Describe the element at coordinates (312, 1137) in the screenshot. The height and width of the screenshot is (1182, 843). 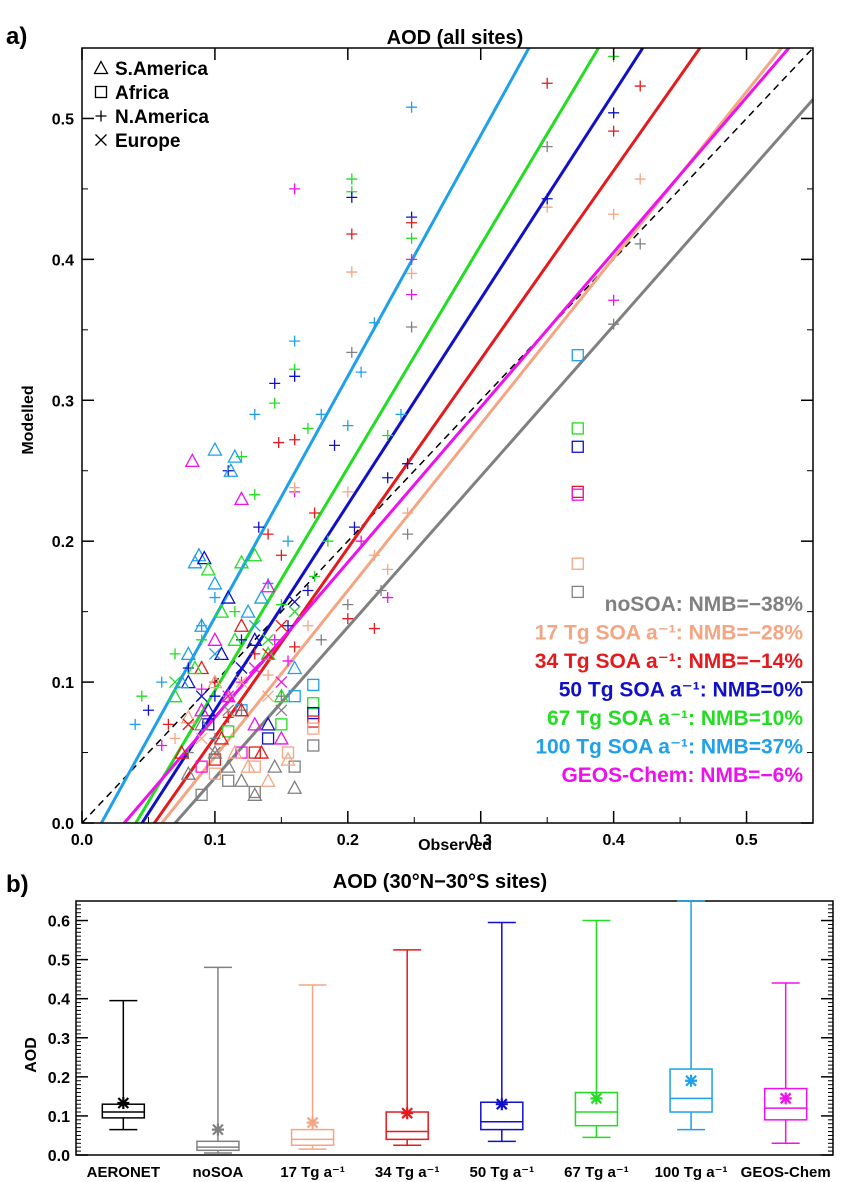
I see `box-iqr` at that location.